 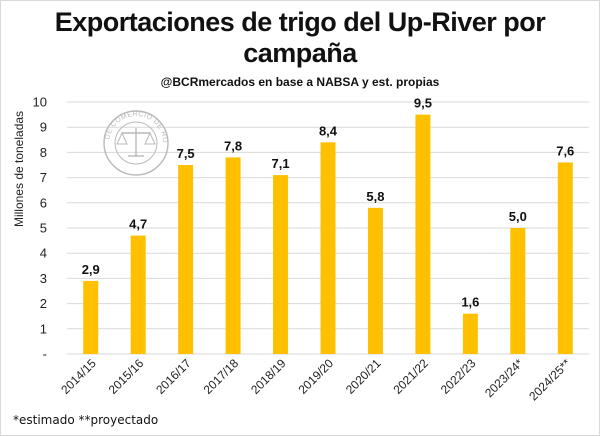 I want to click on x-tick-label: 2022/23, so click(x=458, y=376).